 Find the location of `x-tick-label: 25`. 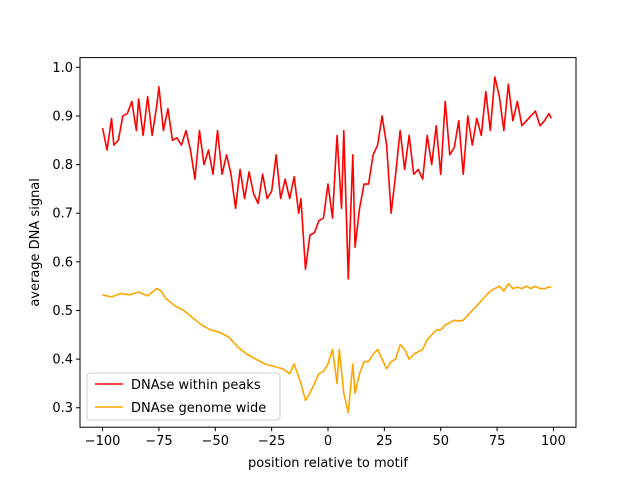

x-tick-label: 25 is located at coordinates (384, 441).